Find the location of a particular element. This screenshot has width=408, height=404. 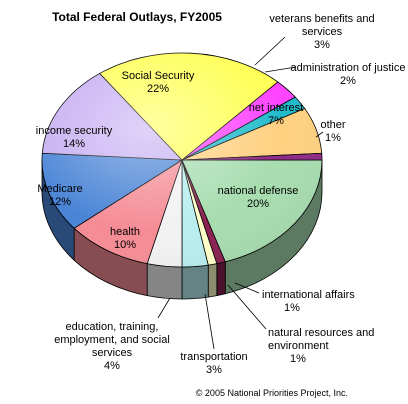

label-medicare: Medicare 12% is located at coordinates (59, 195).